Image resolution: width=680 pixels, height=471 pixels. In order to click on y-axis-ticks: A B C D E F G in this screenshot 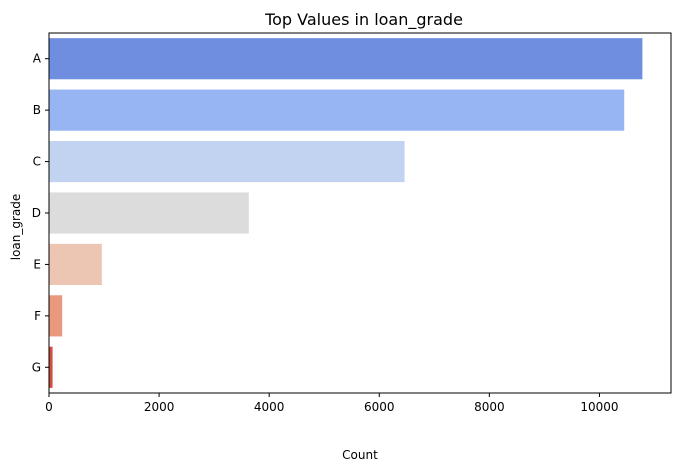, I will do `click(40, 213)`.